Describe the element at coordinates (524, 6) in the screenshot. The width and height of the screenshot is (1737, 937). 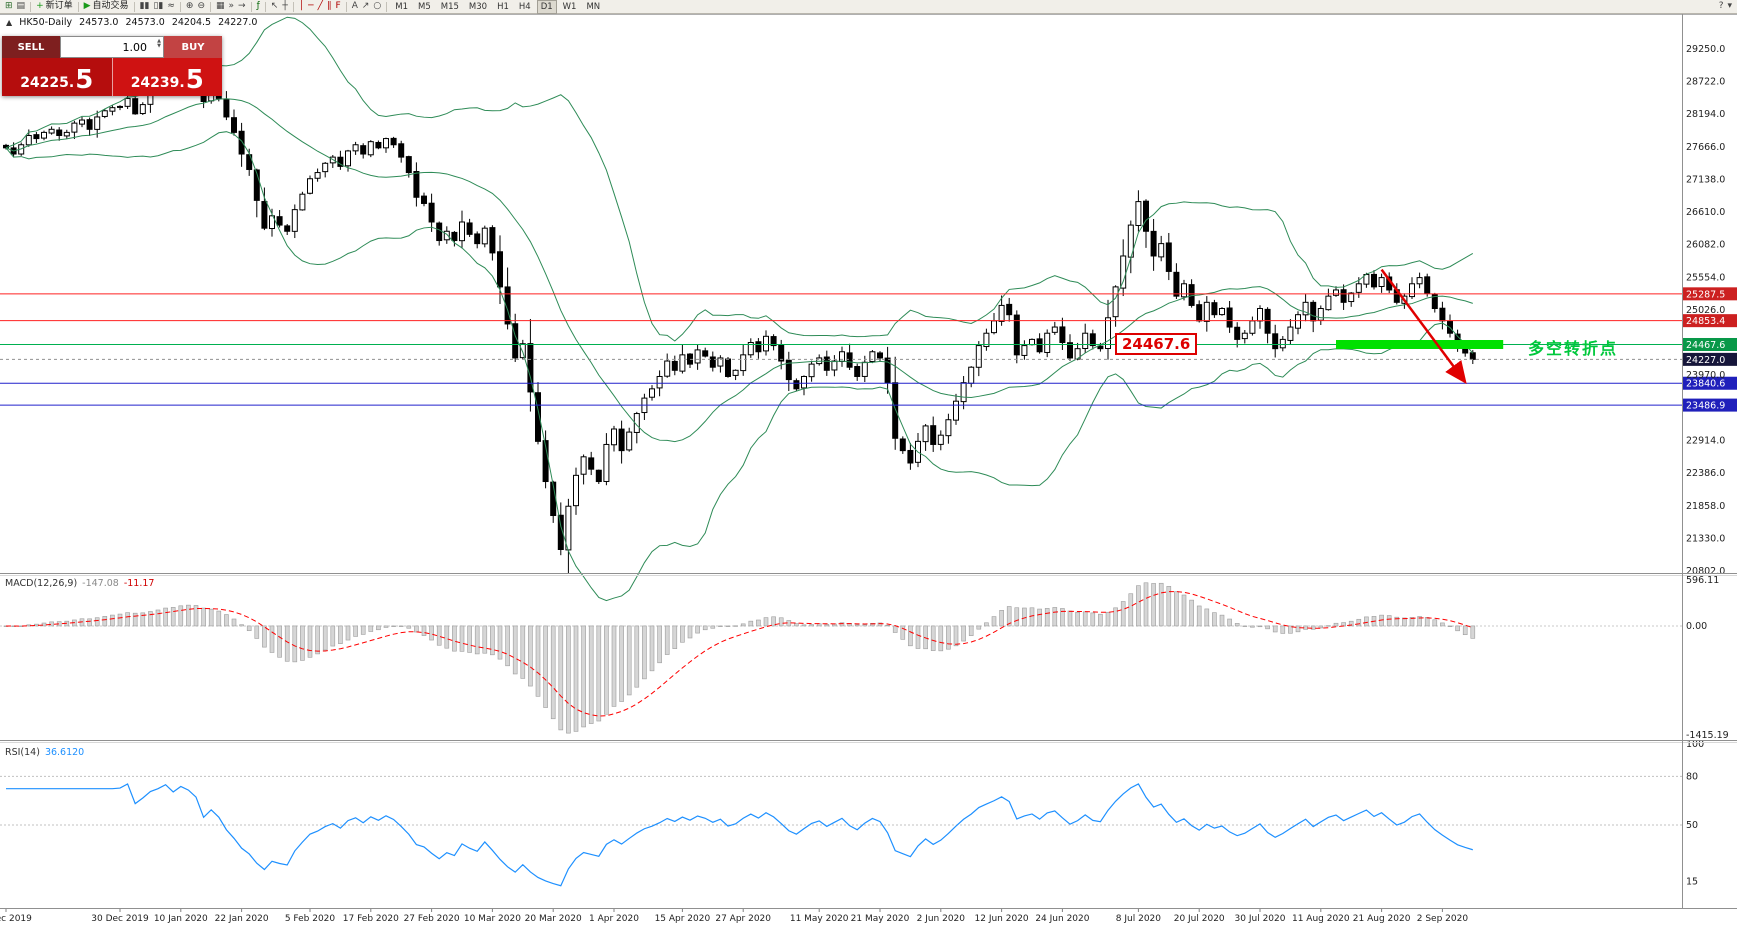
I see `timeframe-h4-button: H4` at that location.